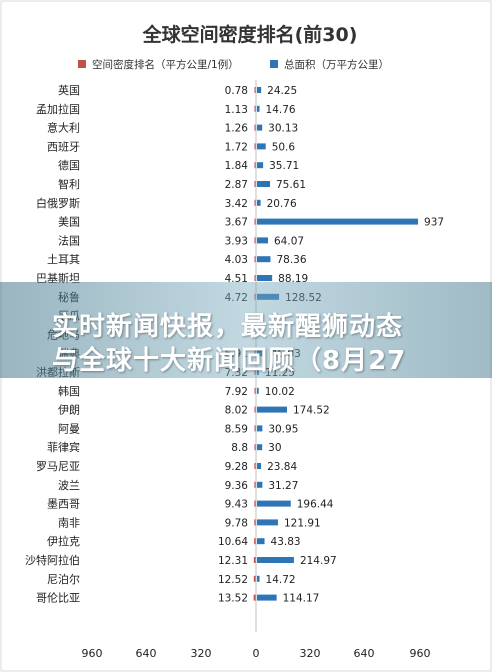  I want to click on data-label-area: 24.25, so click(282, 91).